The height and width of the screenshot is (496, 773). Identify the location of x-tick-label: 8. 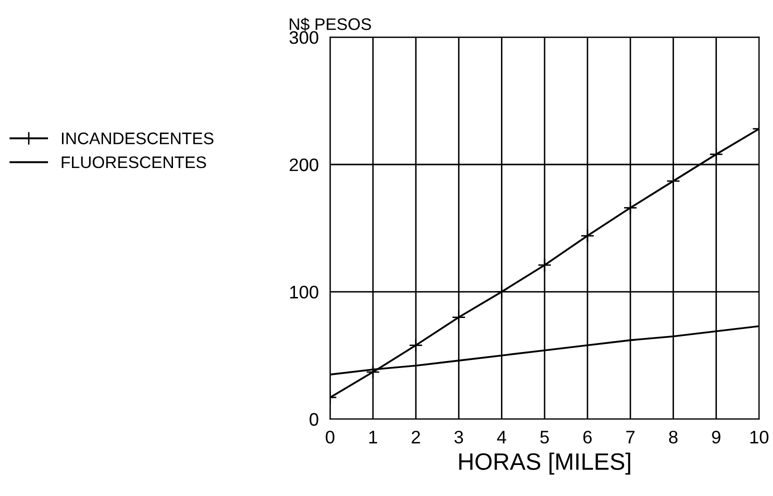
(673, 437).